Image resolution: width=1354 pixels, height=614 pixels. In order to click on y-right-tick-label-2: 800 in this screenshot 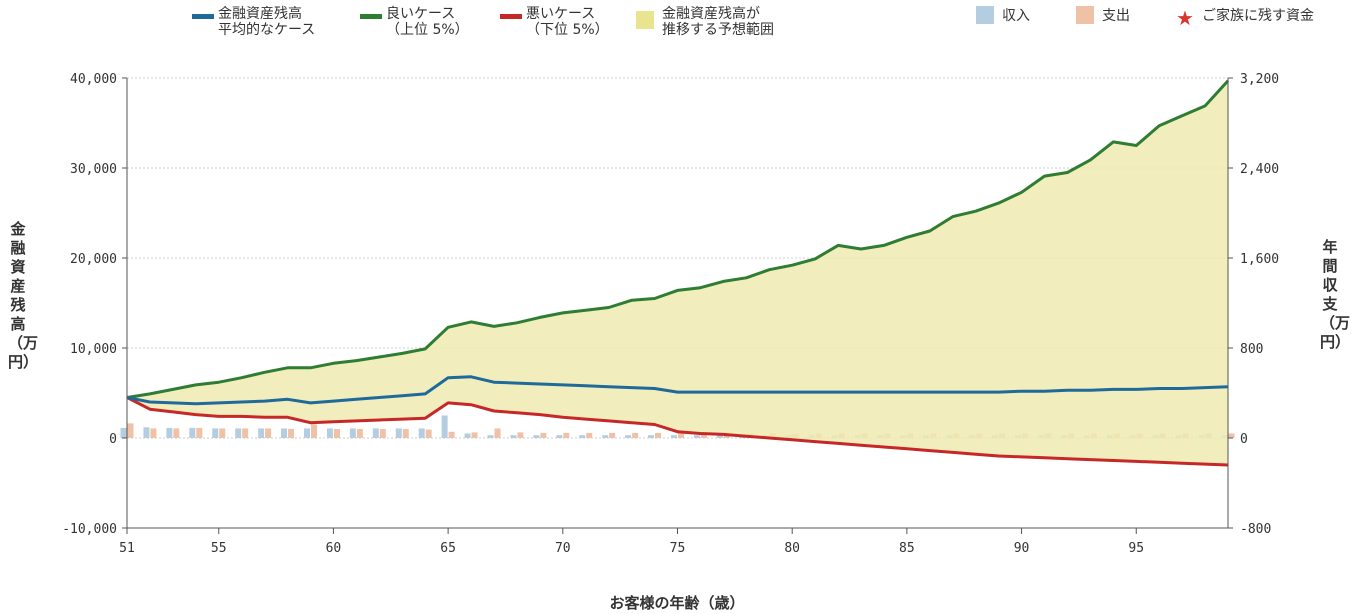, I will do `click(1251, 349)`.